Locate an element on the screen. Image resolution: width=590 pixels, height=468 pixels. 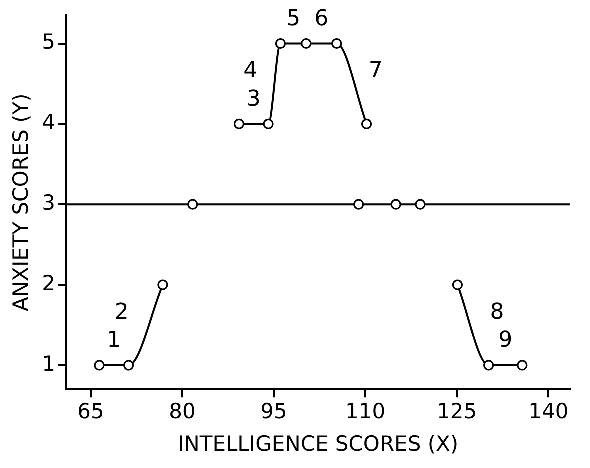
annotation: 6 is located at coordinates (321, 19).